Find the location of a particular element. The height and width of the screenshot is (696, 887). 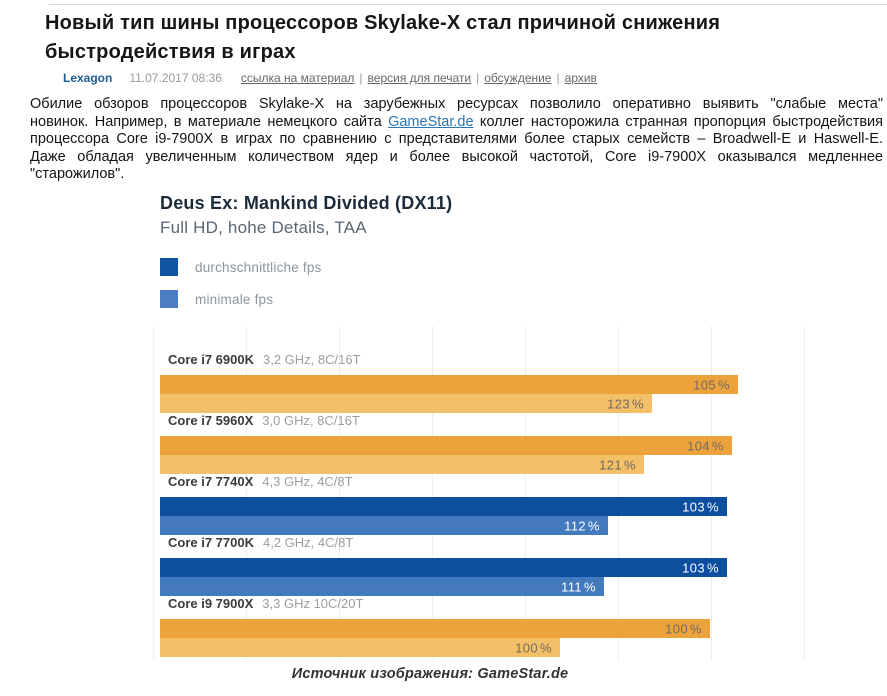

bar-avg: 104% is located at coordinates (446, 445).